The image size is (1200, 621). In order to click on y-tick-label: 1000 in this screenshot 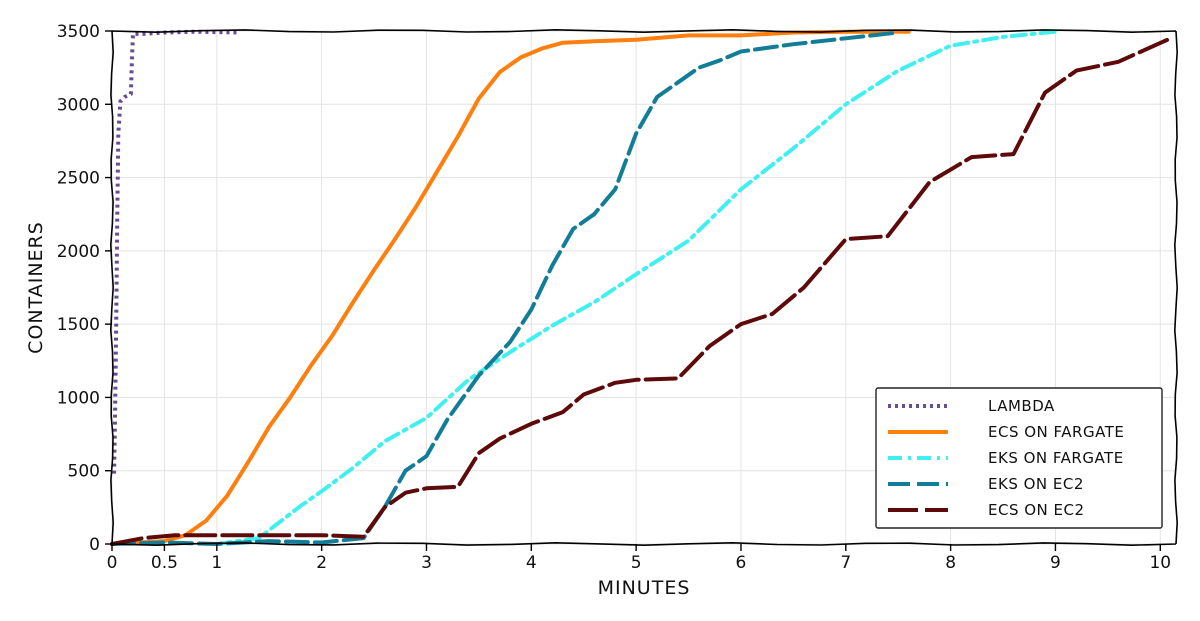, I will do `click(78, 398)`.